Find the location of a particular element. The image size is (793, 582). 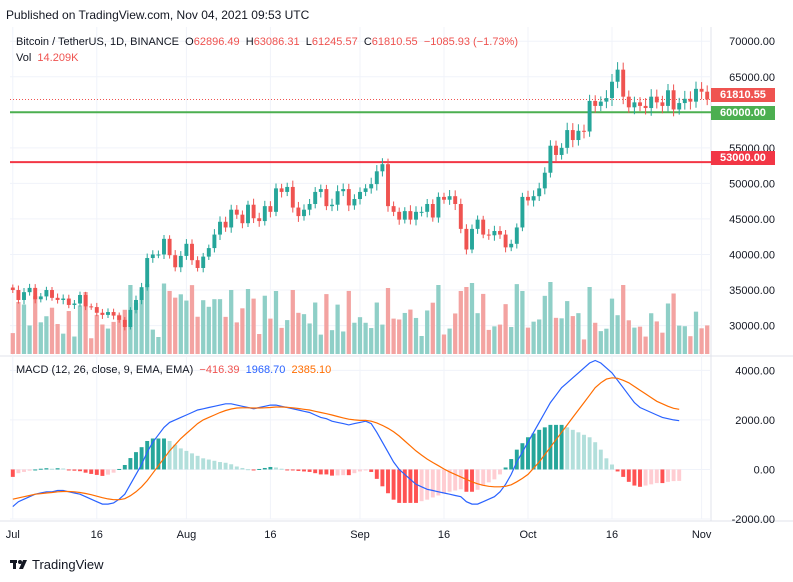

macd-tick-label: -2000.00 is located at coordinates (753, 520).